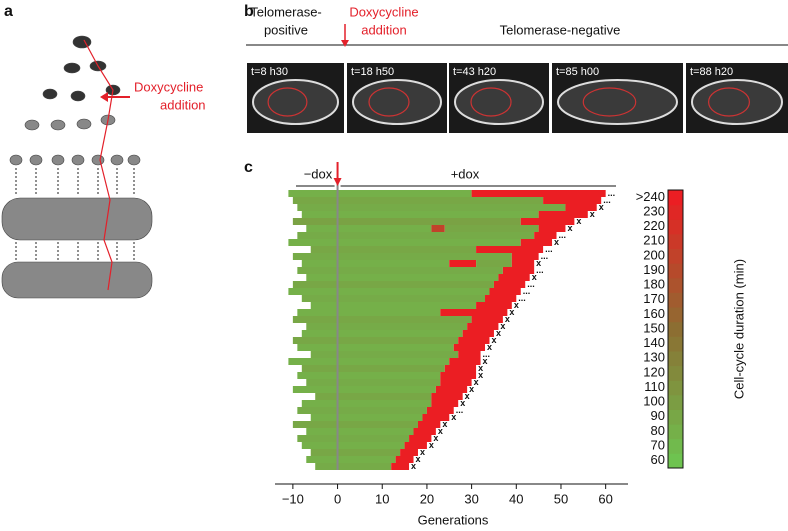 Image resolution: width=788 pixels, height=531 pixels. I want to click on x-tick-label: 60, so click(605, 498).